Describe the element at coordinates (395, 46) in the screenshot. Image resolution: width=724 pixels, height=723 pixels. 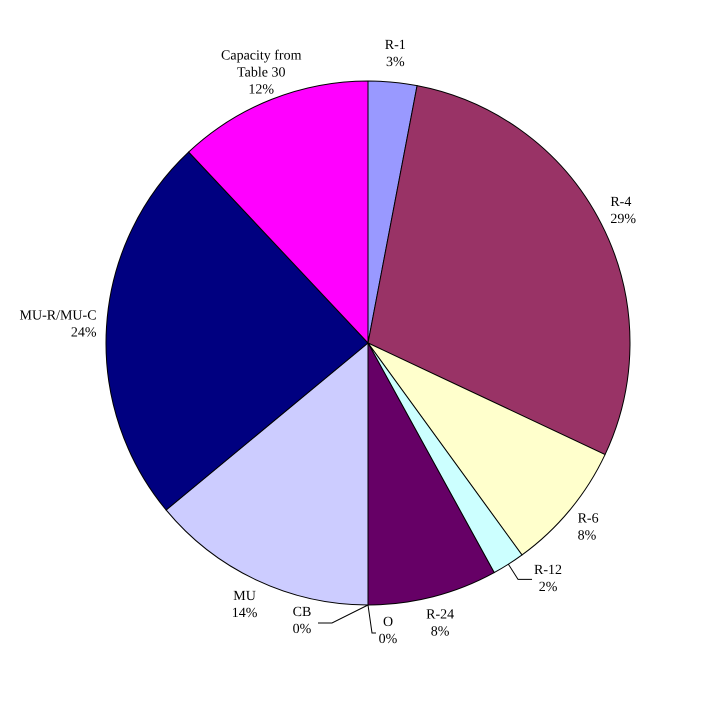
I see `slice-label: R-1` at that location.